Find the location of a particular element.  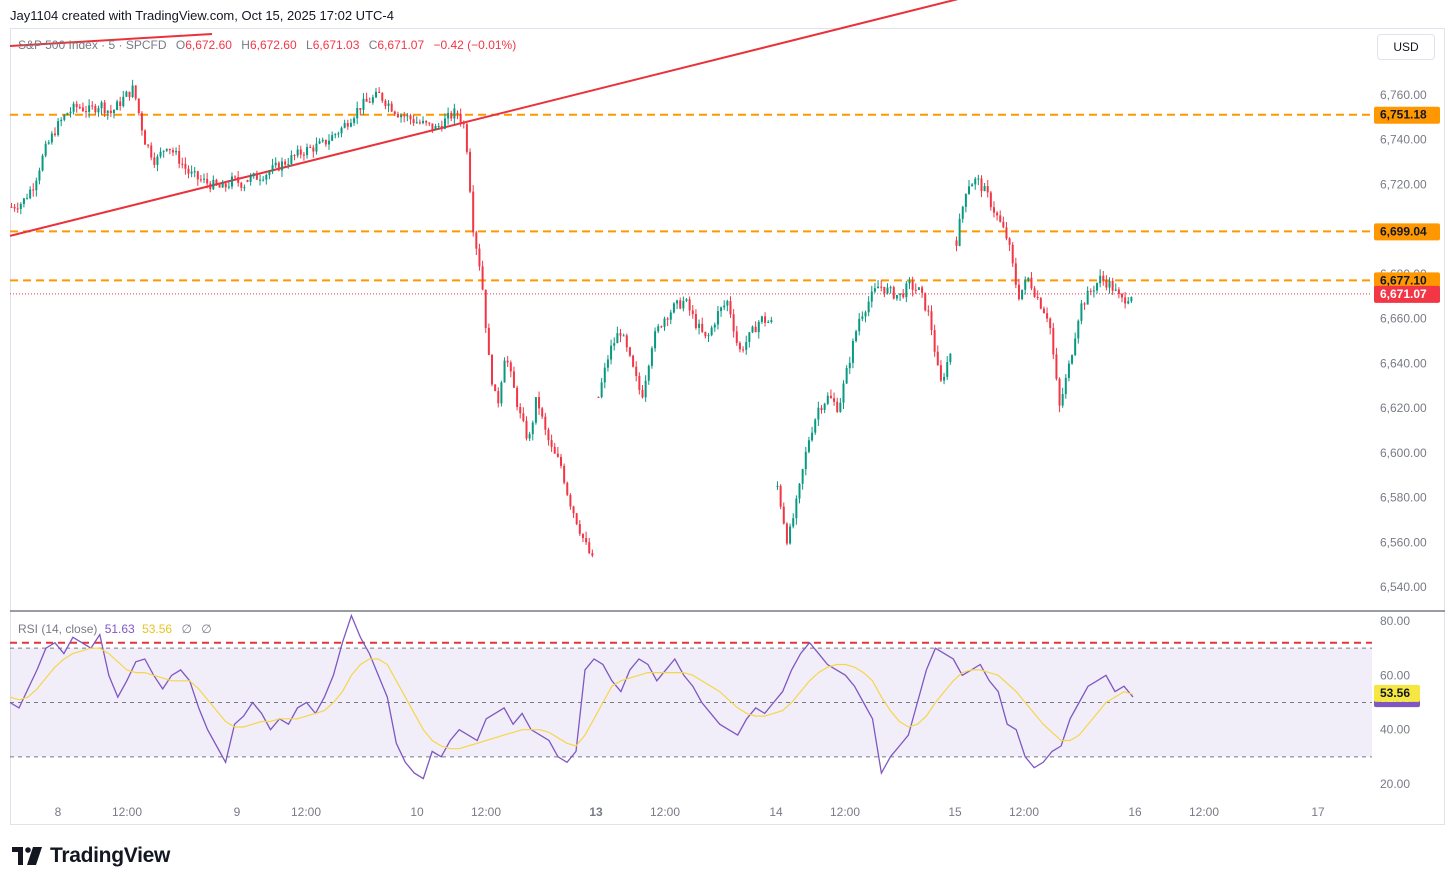

price-tag-label: 6,751.18 is located at coordinates (1403, 115).